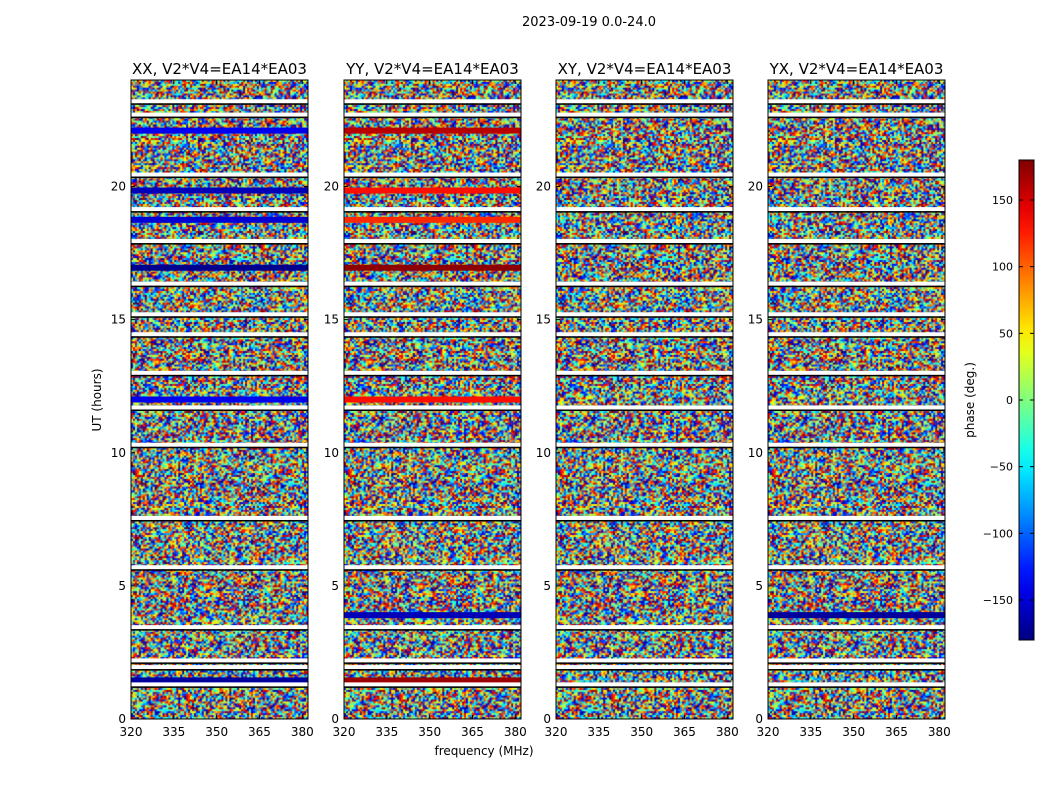 This screenshot has height=800, width=1050. I want to click on colorbar-tick-label: 0, so click(1009, 400).